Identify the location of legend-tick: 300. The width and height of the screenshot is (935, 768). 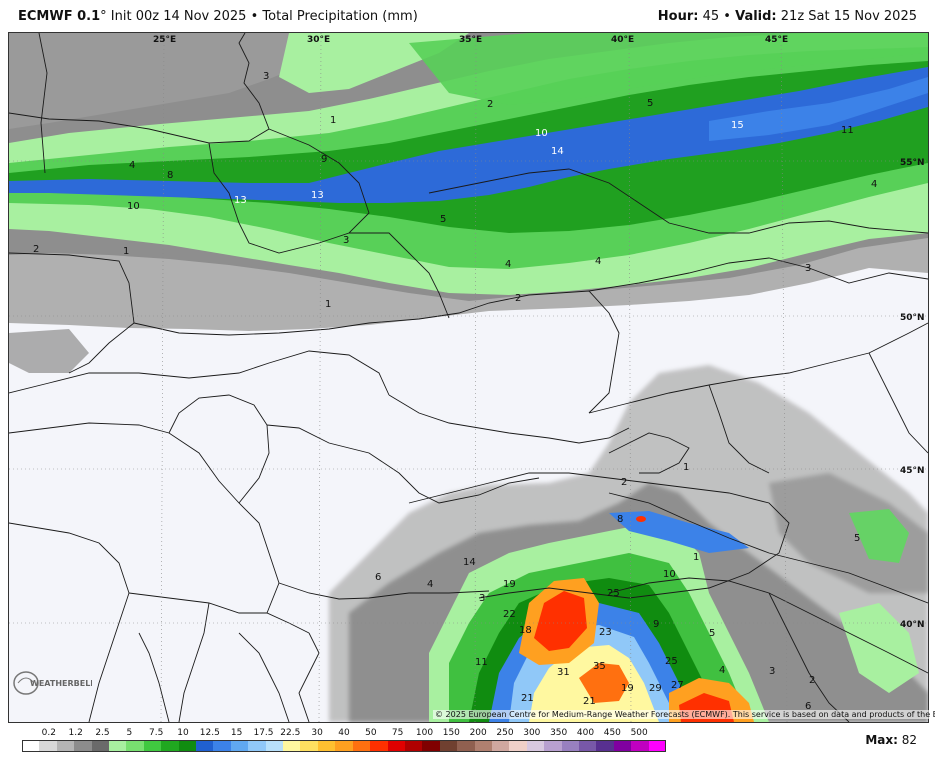
(532, 733).